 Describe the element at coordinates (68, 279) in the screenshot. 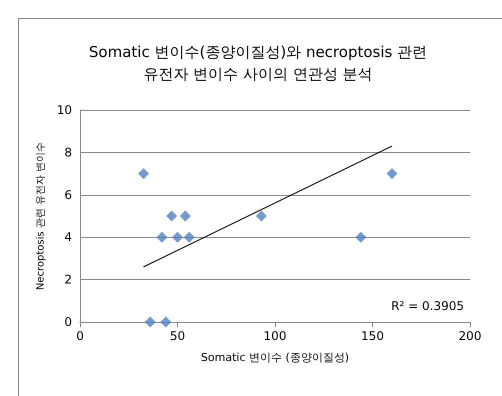

I see `y-tick-label: 2` at that location.